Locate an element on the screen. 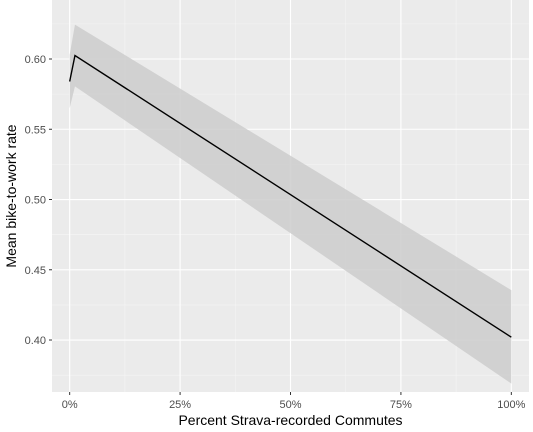  x-tick-label: 25% is located at coordinates (180, 405).